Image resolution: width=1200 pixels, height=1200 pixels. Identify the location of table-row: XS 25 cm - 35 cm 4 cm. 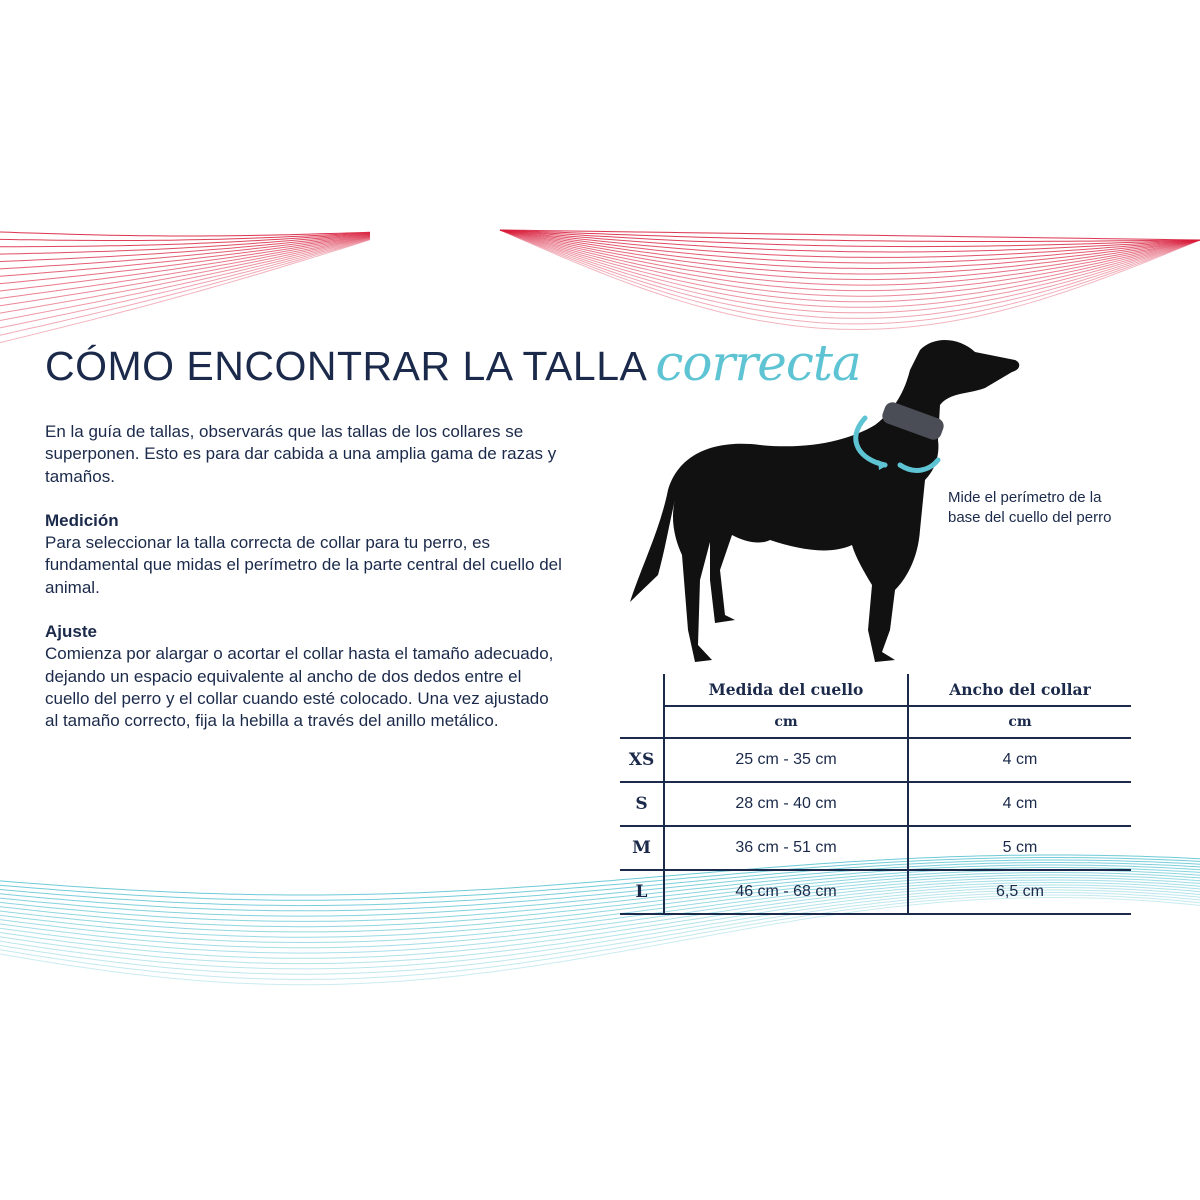
(875, 759).